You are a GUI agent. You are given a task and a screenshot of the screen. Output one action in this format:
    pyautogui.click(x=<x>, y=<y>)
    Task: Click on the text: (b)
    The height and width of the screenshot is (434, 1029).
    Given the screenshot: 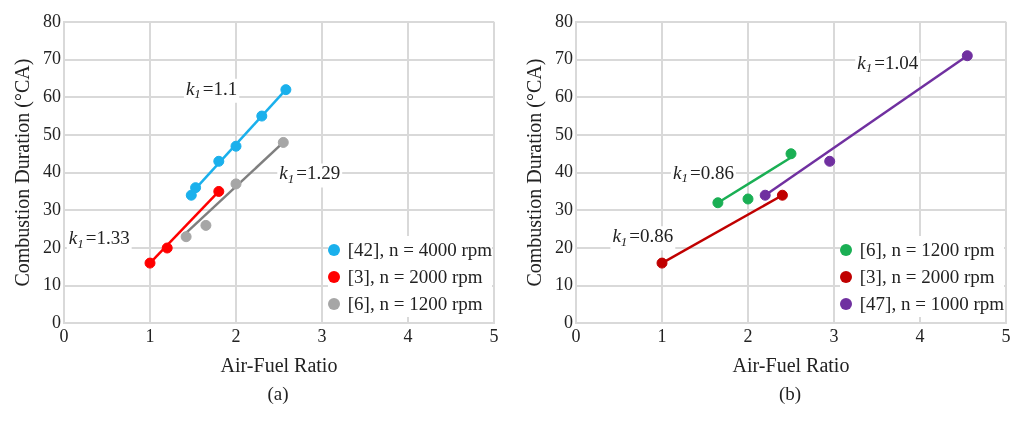 What is the action you would take?
    pyautogui.click(x=790, y=394)
    